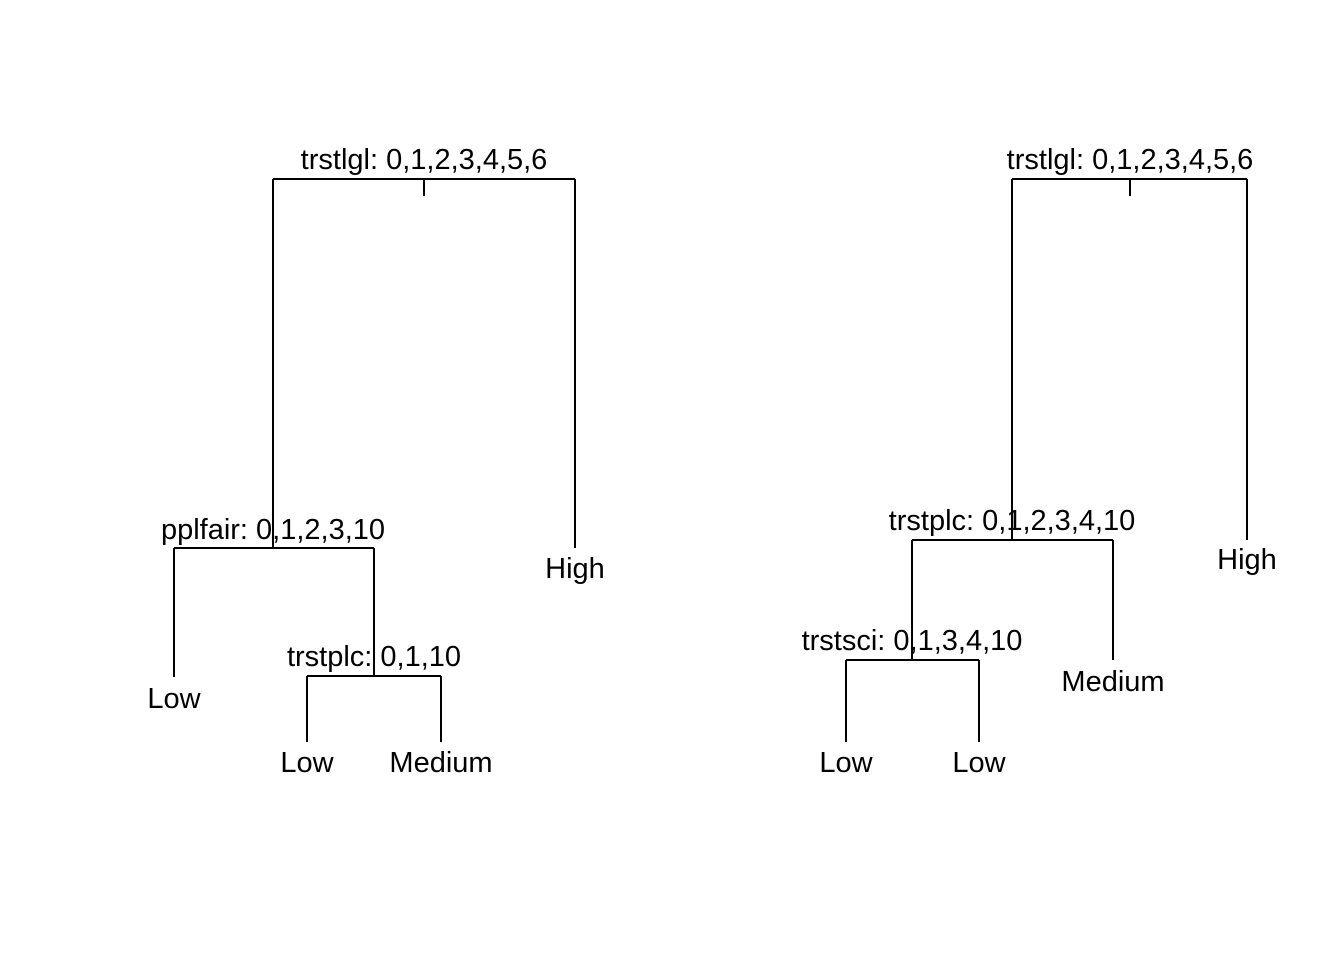  What do you see at coordinates (374, 657) in the screenshot?
I see `left-node3-split-label: trstplc: 0,1,10` at bounding box center [374, 657].